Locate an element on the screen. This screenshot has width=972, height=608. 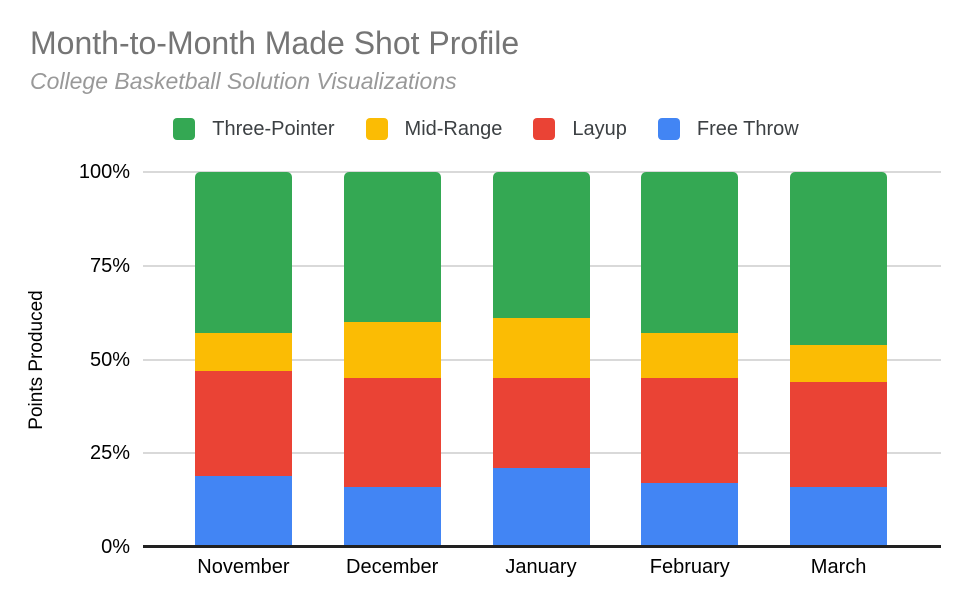
segment-march-three-pointer is located at coordinates (839, 258).